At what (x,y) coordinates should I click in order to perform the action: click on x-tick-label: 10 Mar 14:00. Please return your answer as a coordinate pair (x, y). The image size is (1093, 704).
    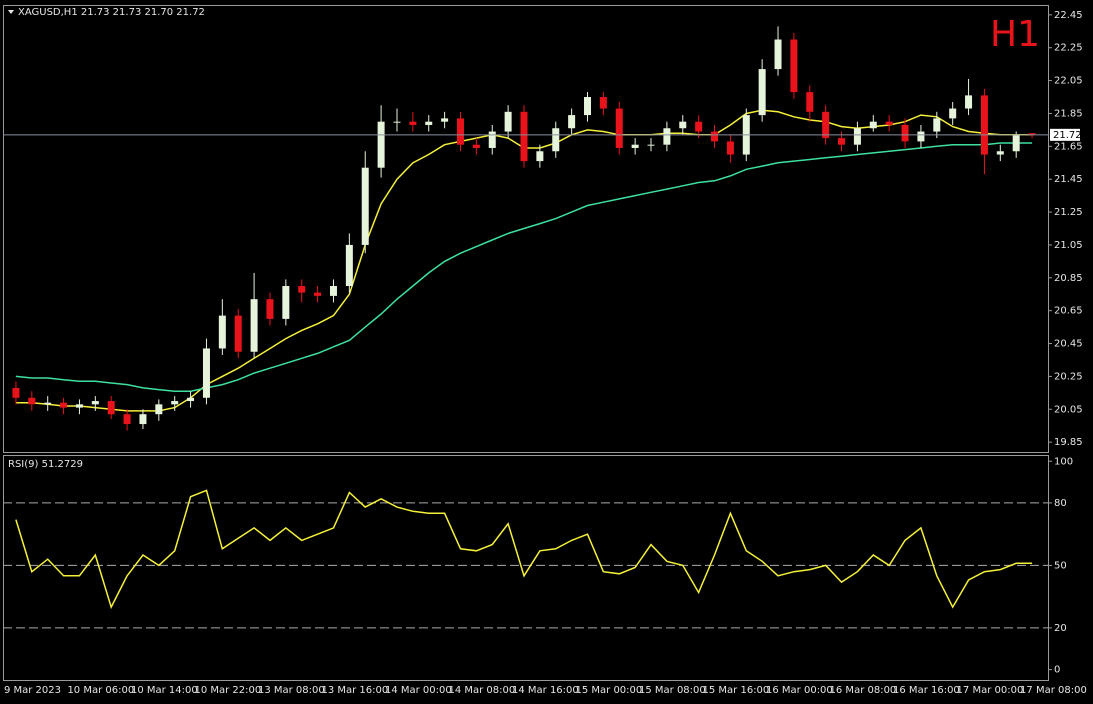
    Looking at the image, I should click on (164, 690).